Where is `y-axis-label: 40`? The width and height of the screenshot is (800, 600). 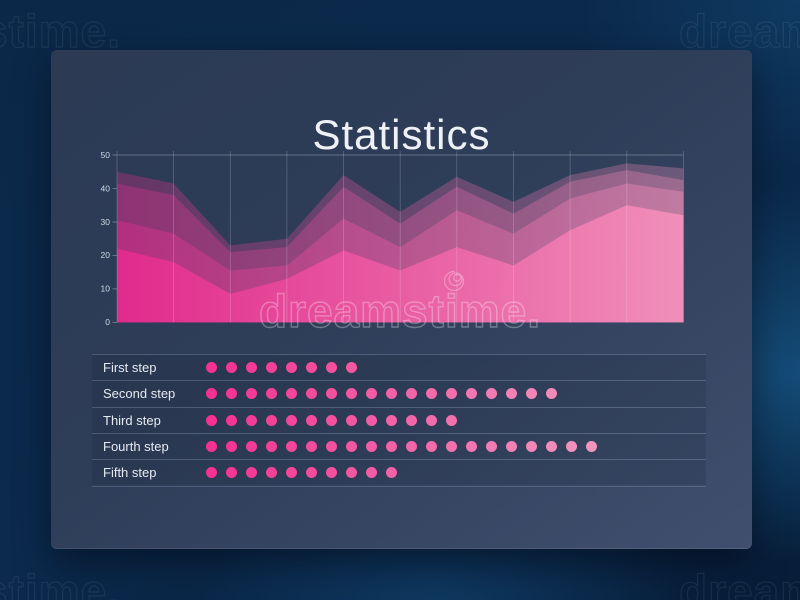 y-axis-label: 40 is located at coordinates (106, 188).